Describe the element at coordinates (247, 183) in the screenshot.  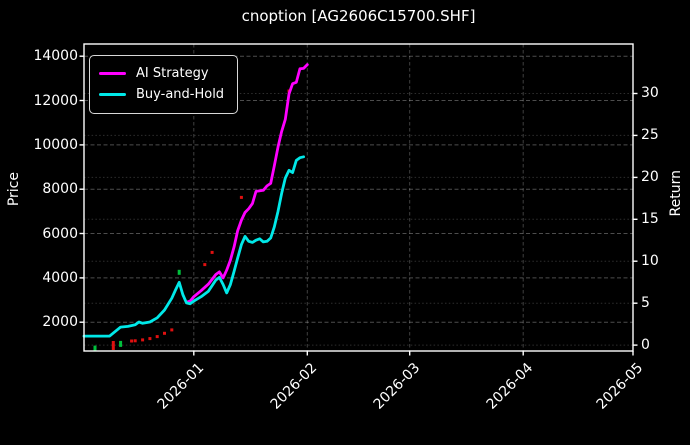
I see `series-line-ai-strategy` at that location.